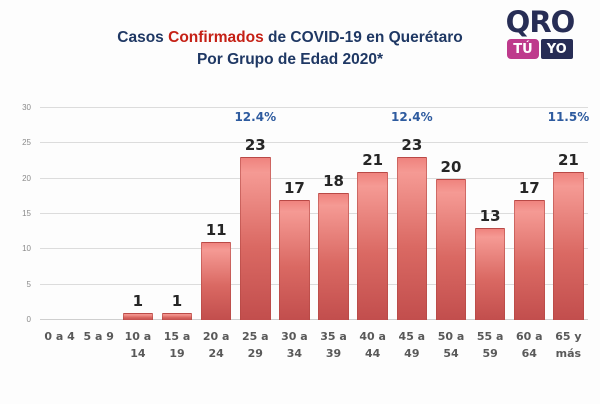  I want to click on x-tick-label: 40 a 44, so click(372, 345).